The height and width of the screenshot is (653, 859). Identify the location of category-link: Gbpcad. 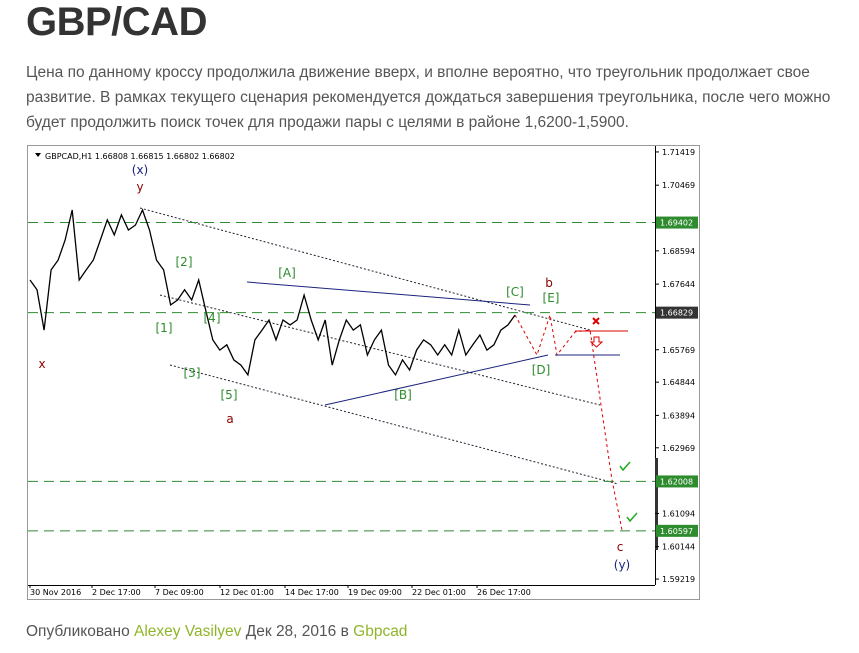
(380, 631).